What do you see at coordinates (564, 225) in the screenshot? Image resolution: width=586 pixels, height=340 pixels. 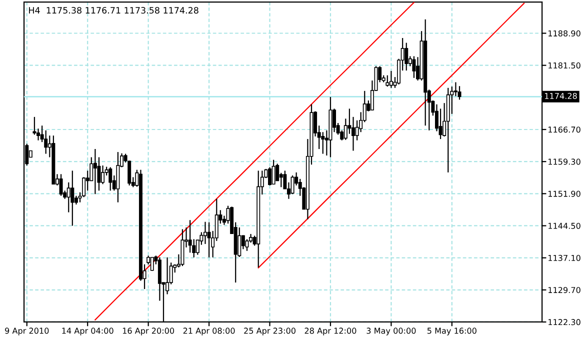 I see `y-tick-label: 1144.50` at bounding box center [564, 225].